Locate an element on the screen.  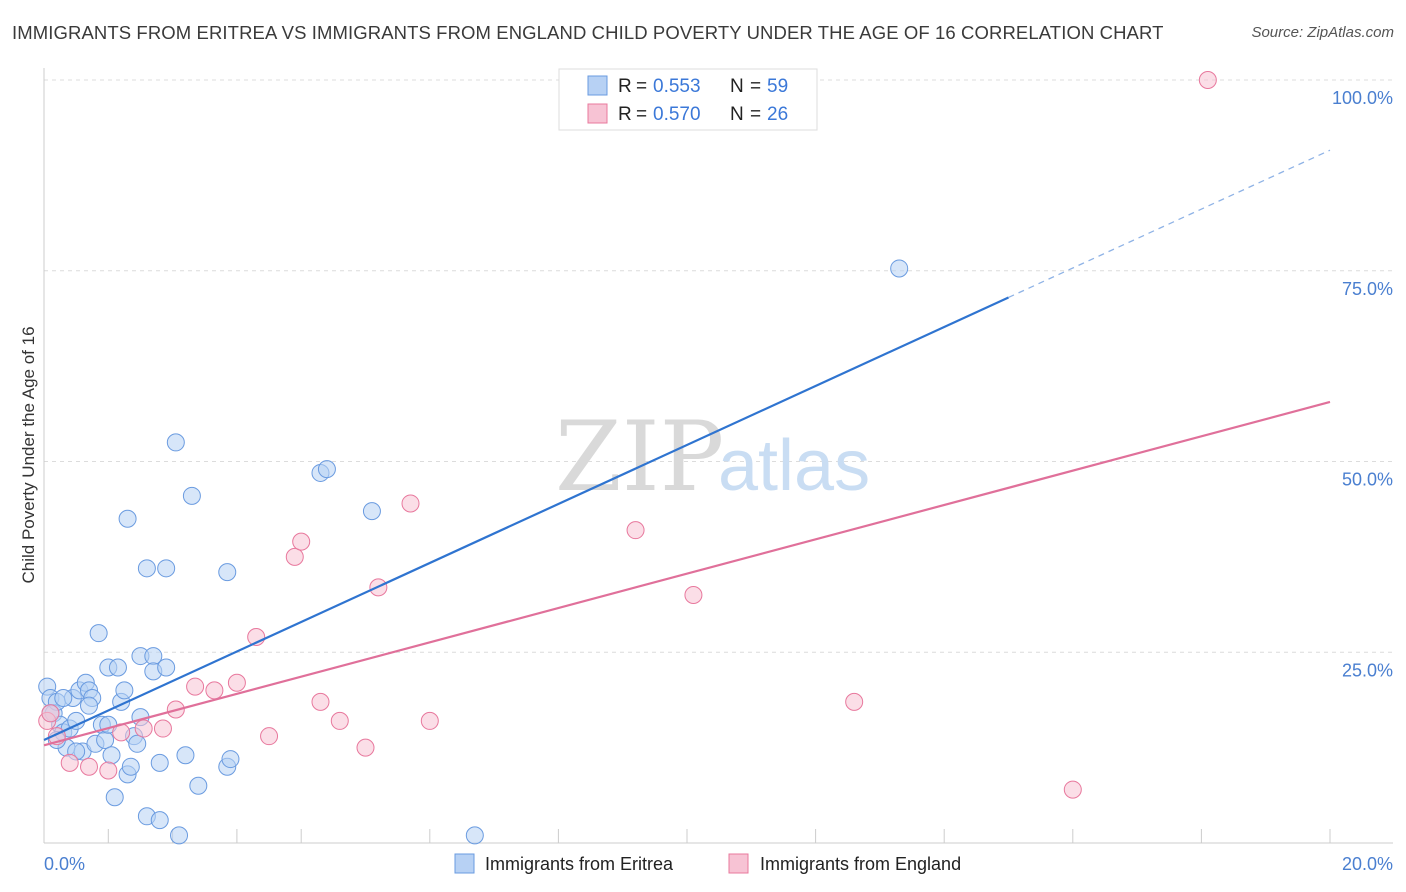
watermark-zip: ZIP is located at coordinates (639, 457).